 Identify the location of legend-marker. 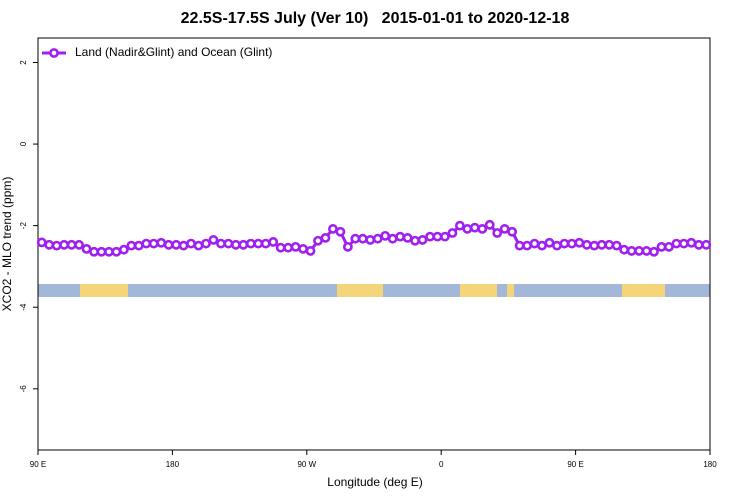
(54, 53).